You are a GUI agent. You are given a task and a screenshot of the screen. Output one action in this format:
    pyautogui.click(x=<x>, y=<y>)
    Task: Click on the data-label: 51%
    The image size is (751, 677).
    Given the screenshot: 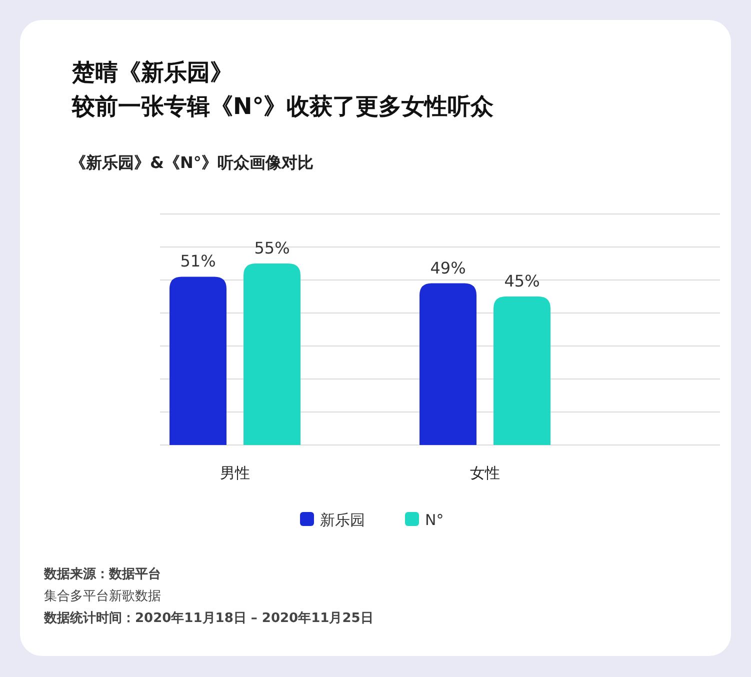 What is the action you would take?
    pyautogui.click(x=198, y=261)
    